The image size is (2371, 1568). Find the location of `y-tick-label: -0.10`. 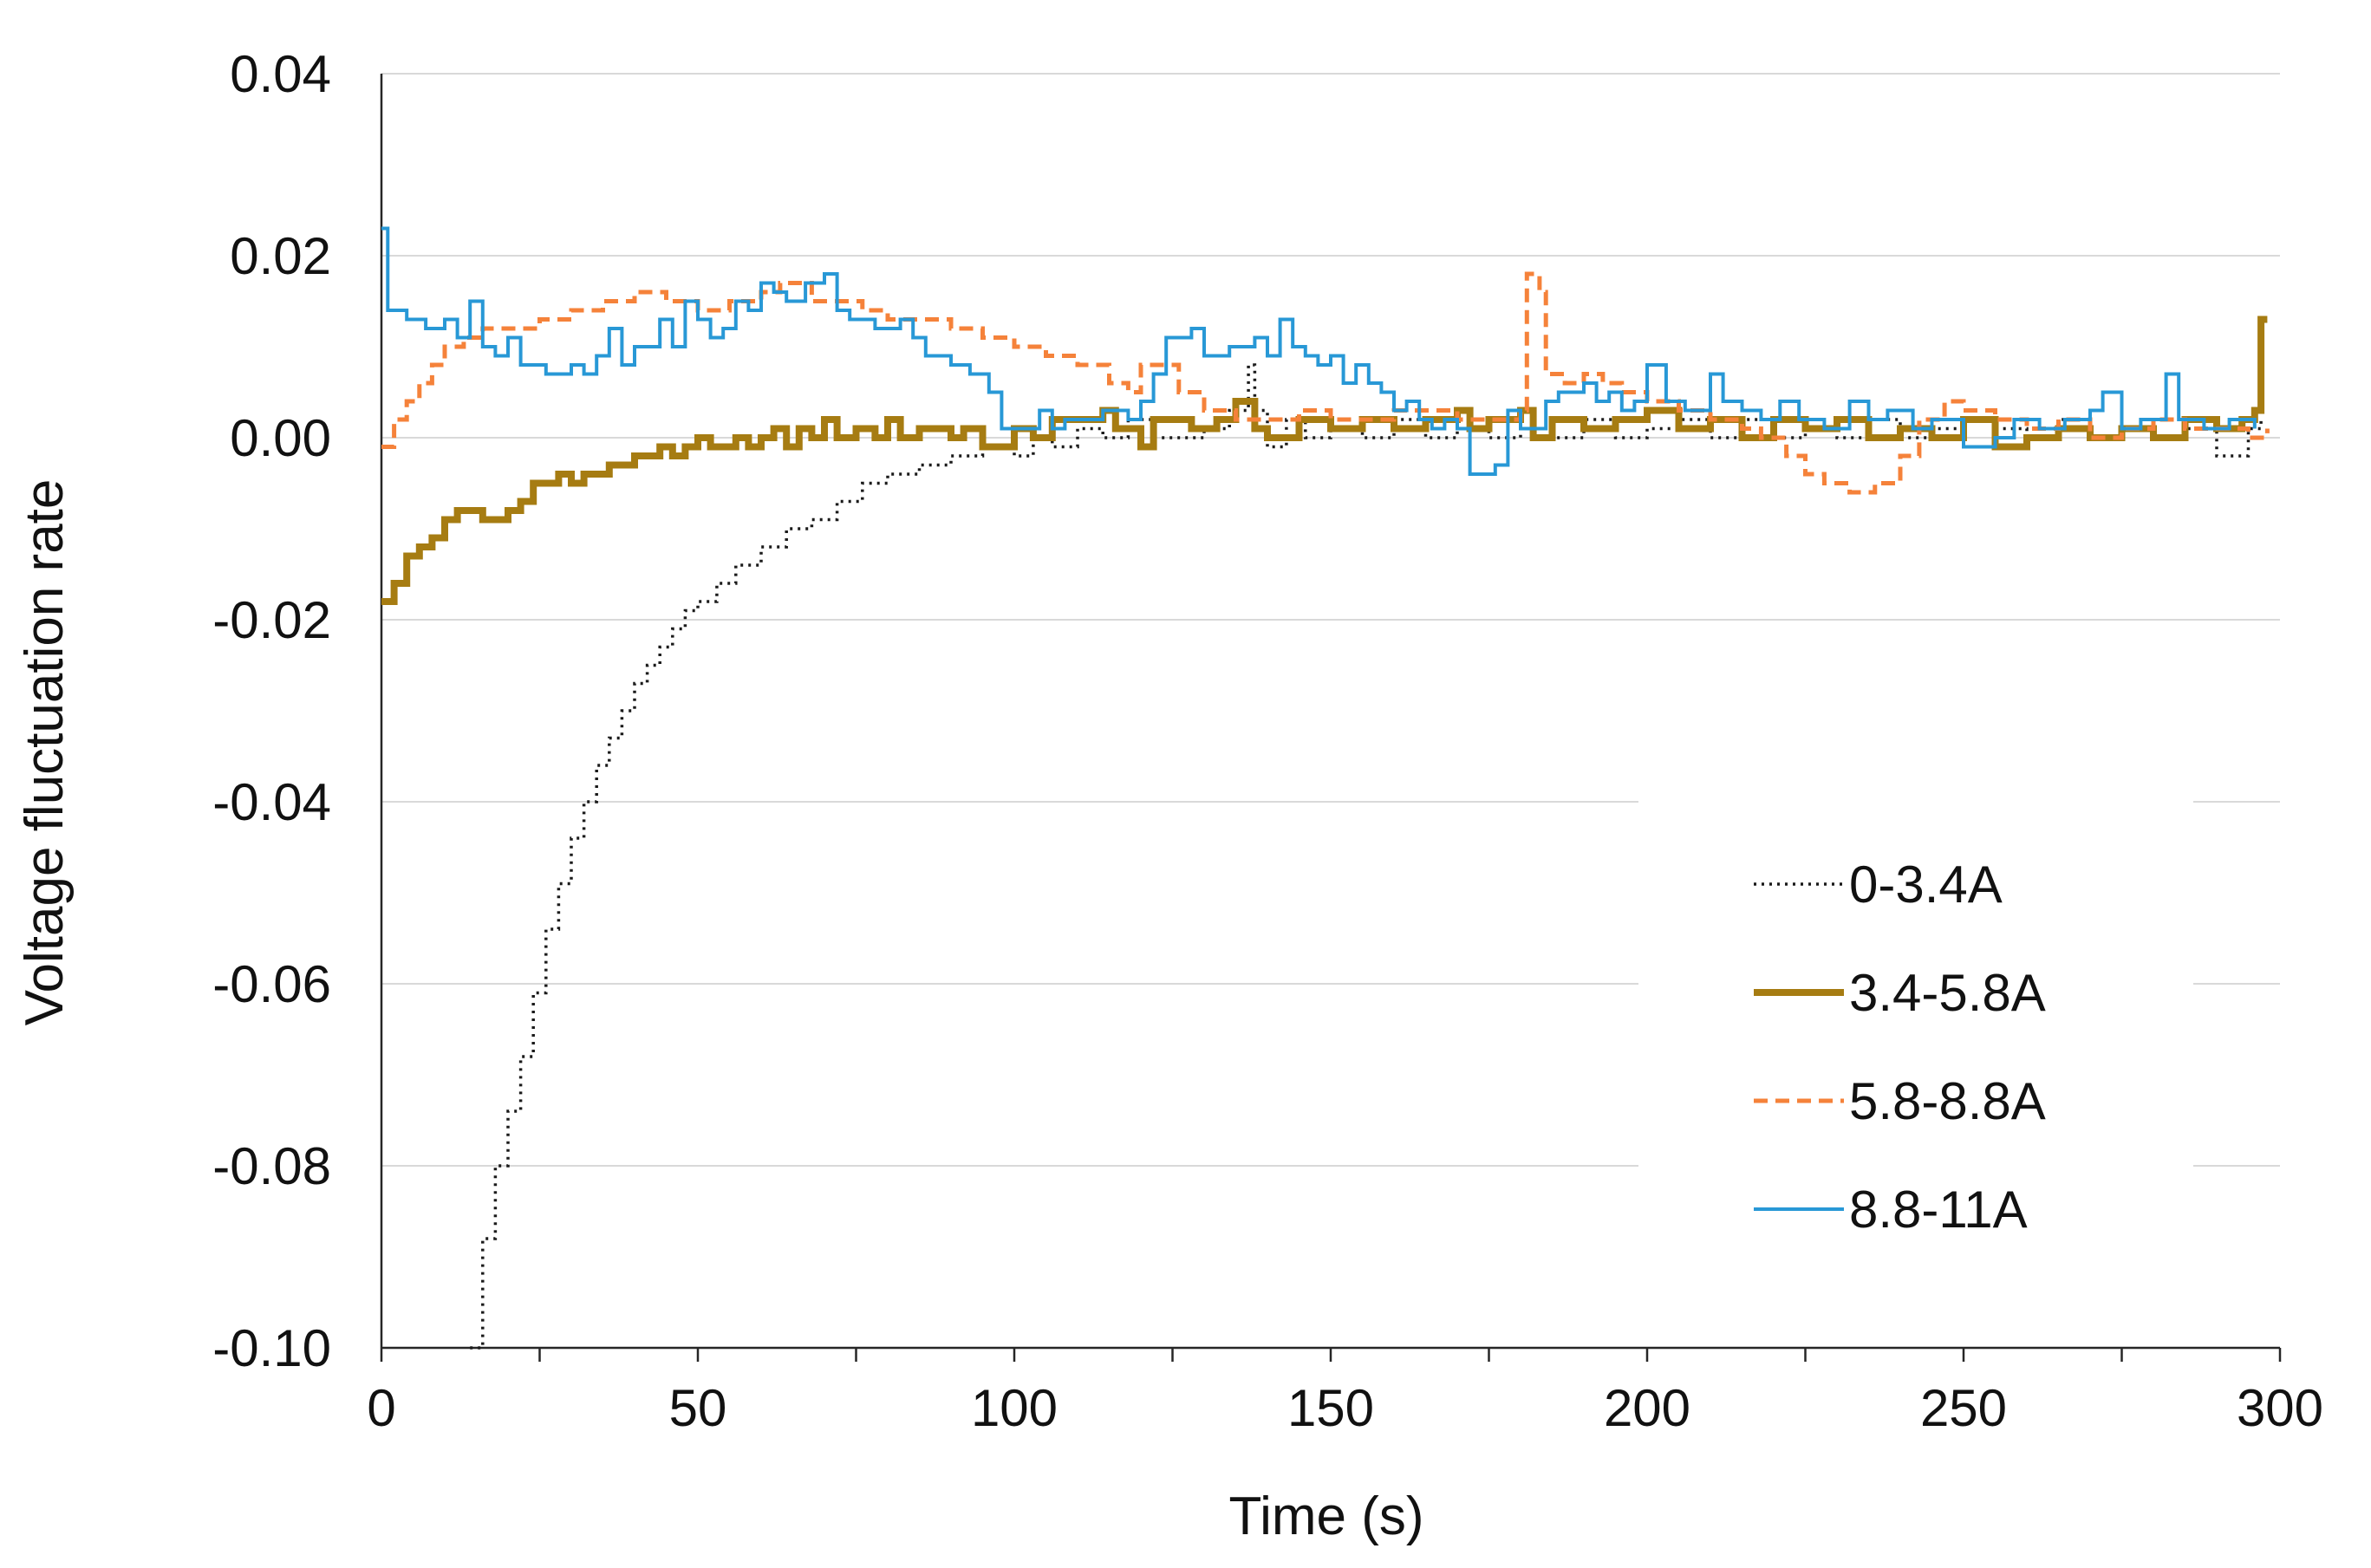

y-tick-label: -0.10 is located at coordinates (272, 1348).